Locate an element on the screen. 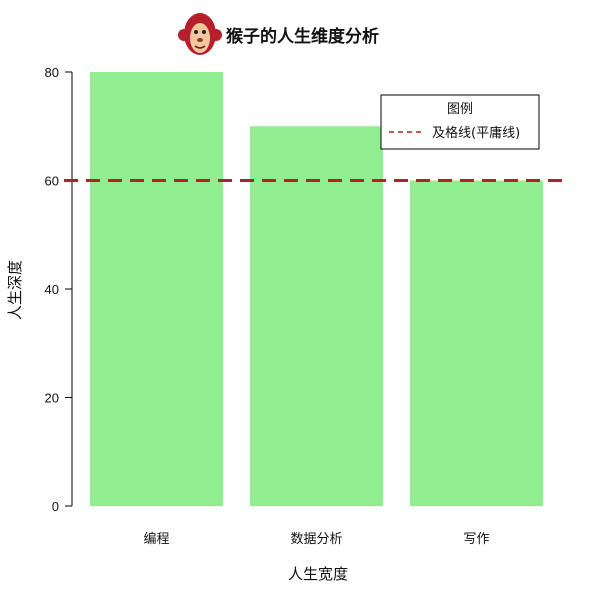 This screenshot has width=600, height=600. y-tick-label: 40 is located at coordinates (52, 289).